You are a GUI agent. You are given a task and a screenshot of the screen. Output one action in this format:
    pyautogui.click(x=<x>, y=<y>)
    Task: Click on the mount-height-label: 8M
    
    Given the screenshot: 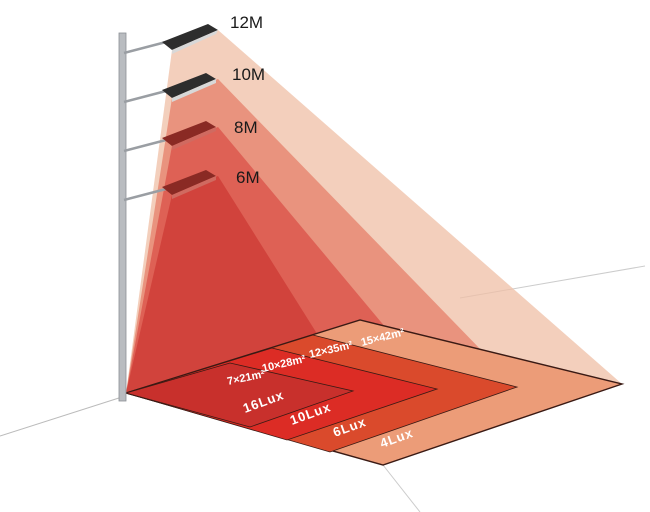 What is the action you would take?
    pyautogui.click(x=246, y=127)
    